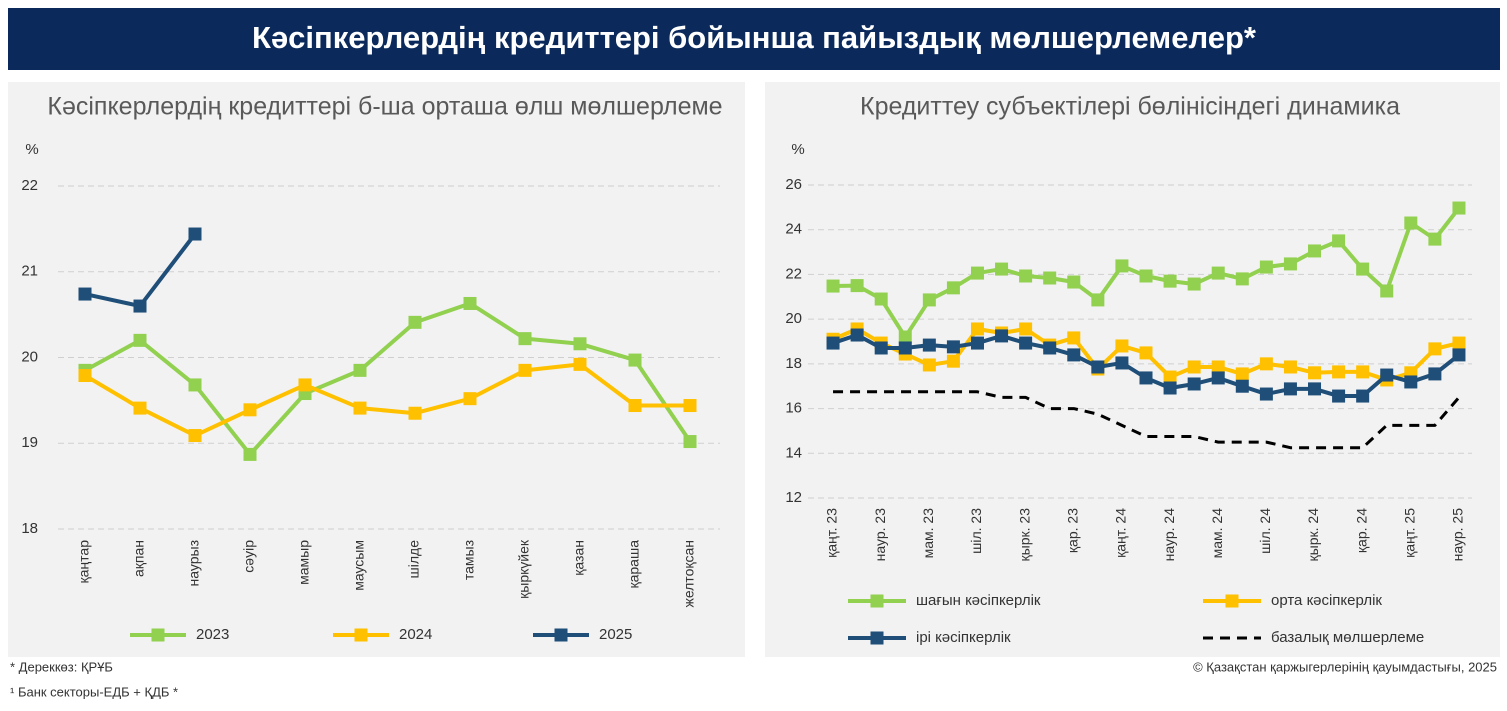 The width and height of the screenshot is (1507, 711). I want to click on x-tick-label: шілде, so click(414, 559).